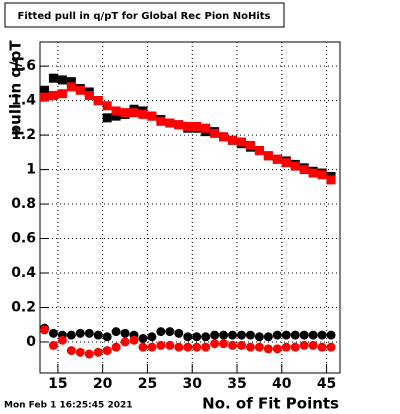 The height and width of the screenshot is (414, 400). Describe the element at coordinates (68, 406) in the screenshot. I see `timestamp: Mon Feb 1 16:25:45 2021` at that location.